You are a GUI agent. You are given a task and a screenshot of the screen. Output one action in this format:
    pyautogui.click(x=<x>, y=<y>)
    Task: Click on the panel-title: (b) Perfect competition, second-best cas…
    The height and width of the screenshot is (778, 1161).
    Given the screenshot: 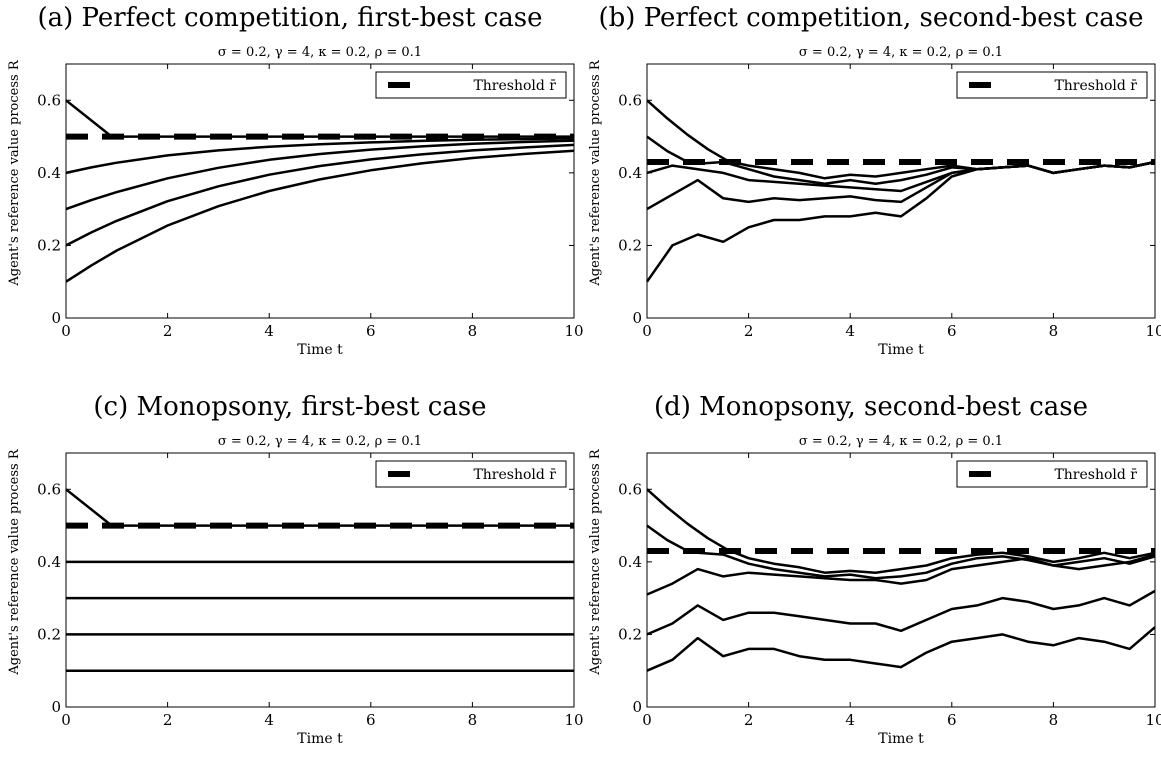 What is the action you would take?
    pyautogui.click(x=871, y=18)
    